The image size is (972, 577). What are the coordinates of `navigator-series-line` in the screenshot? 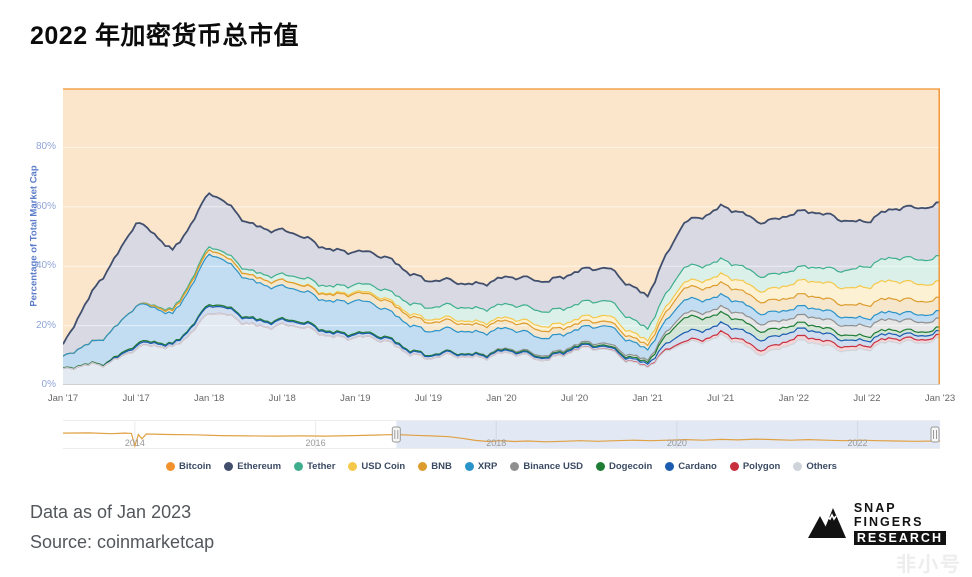 It's located at (501, 440).